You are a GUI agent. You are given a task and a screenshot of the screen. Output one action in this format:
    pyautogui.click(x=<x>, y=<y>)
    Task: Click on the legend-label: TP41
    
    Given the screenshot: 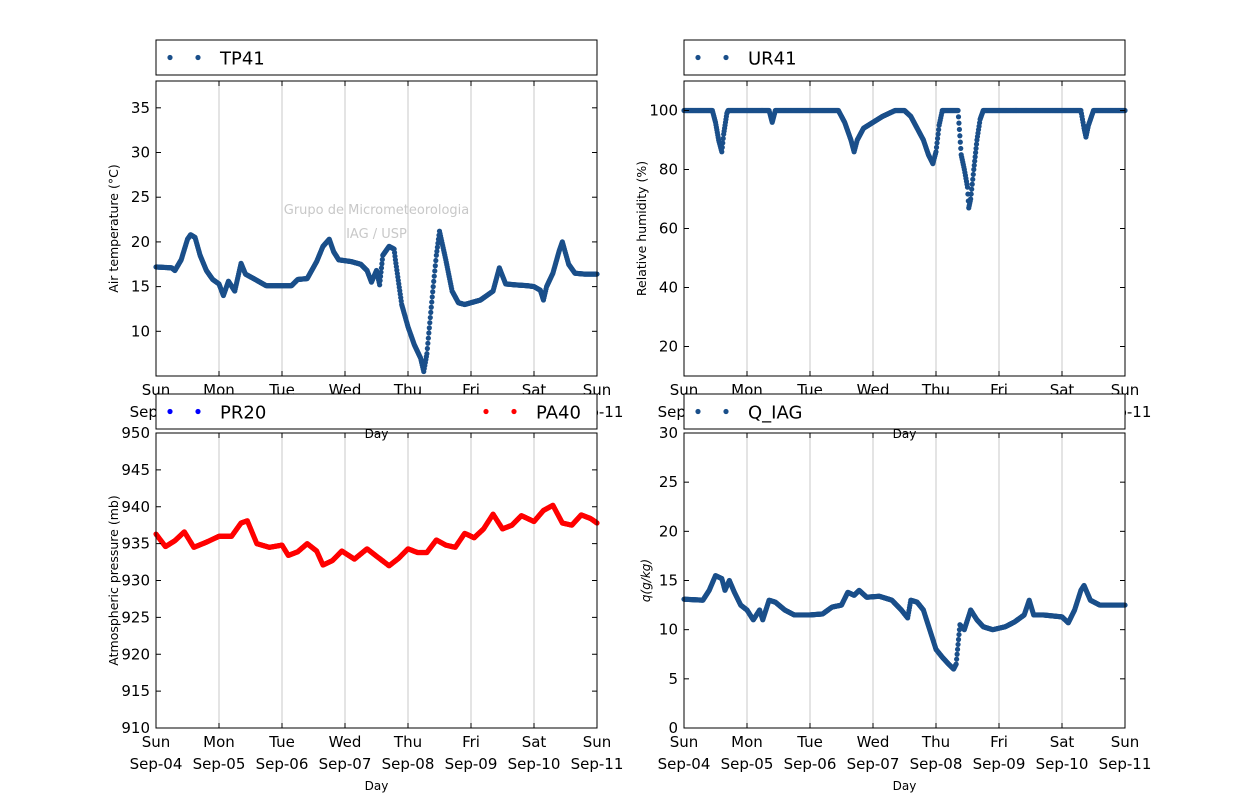 What is the action you would take?
    pyautogui.click(x=242, y=59)
    